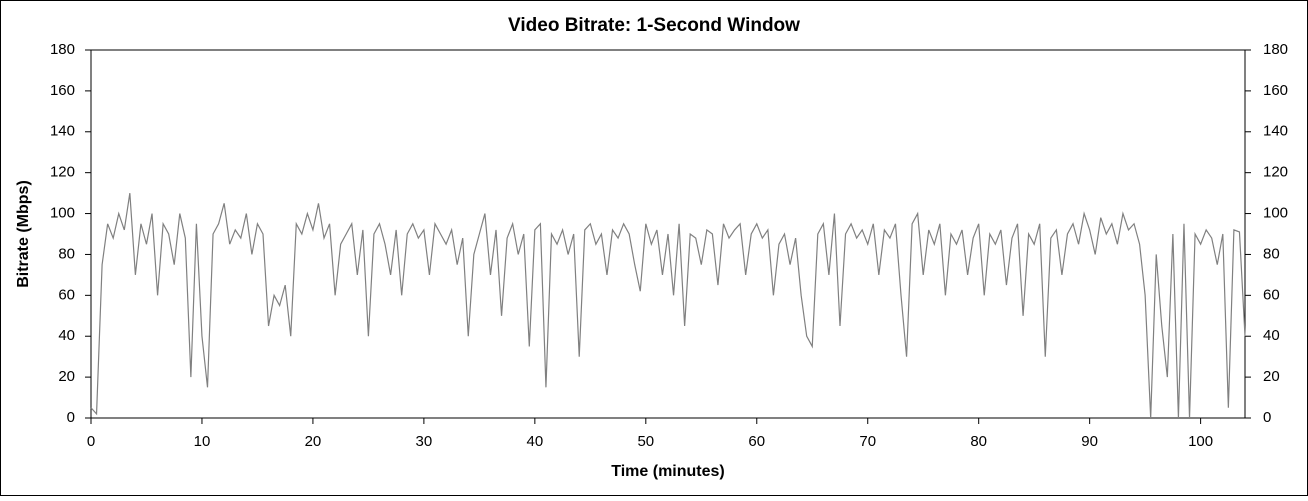  Describe the element at coordinates (1089, 441) in the screenshot. I see `x-tick-label: 90` at that location.